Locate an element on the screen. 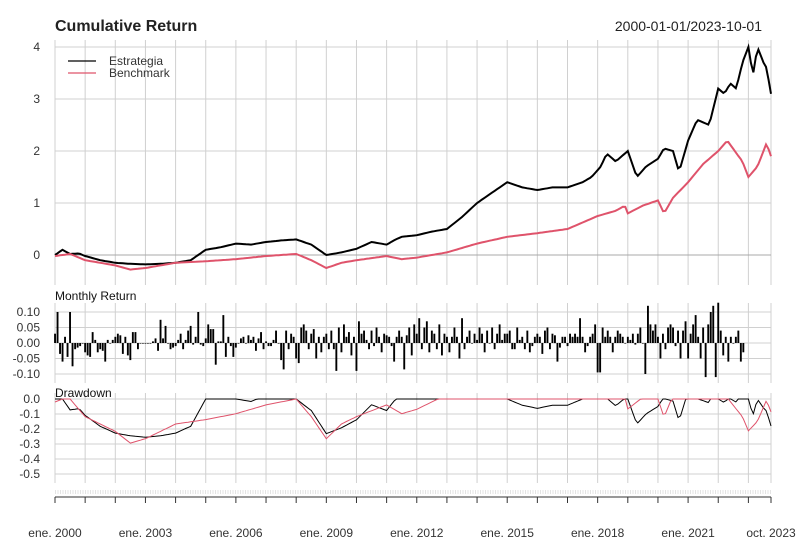  x-tick-label: ene. 2000 is located at coordinates (55, 533).